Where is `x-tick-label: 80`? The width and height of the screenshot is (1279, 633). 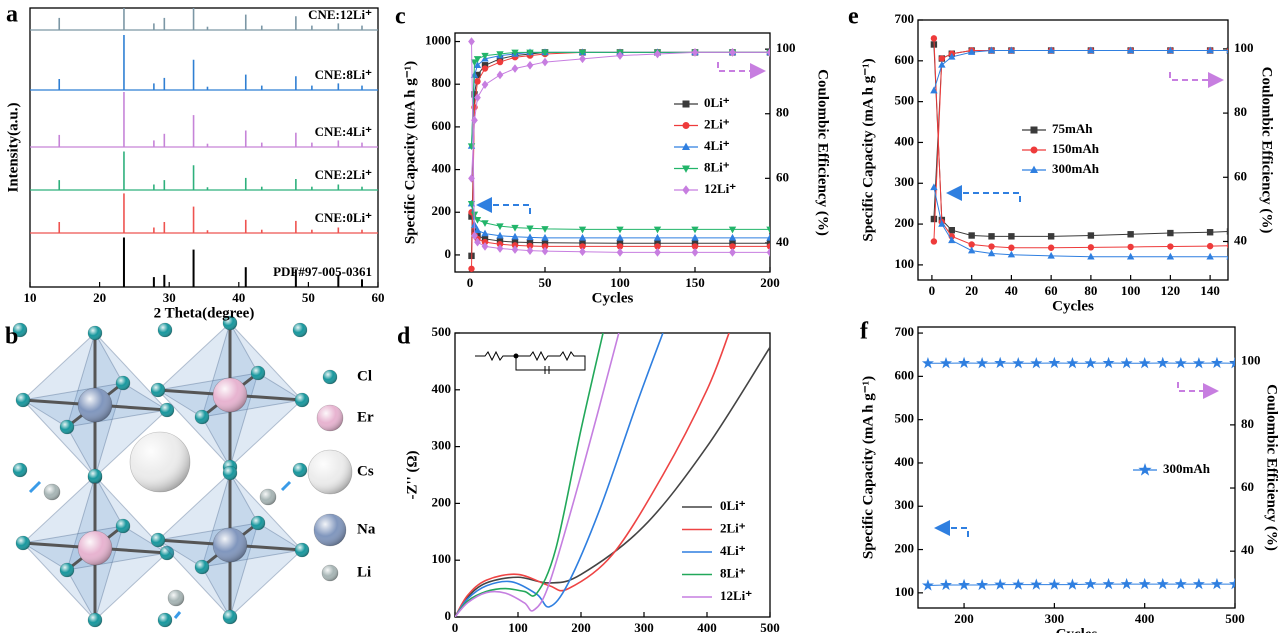
x-tick-label: 80 is located at coordinates (1090, 290).